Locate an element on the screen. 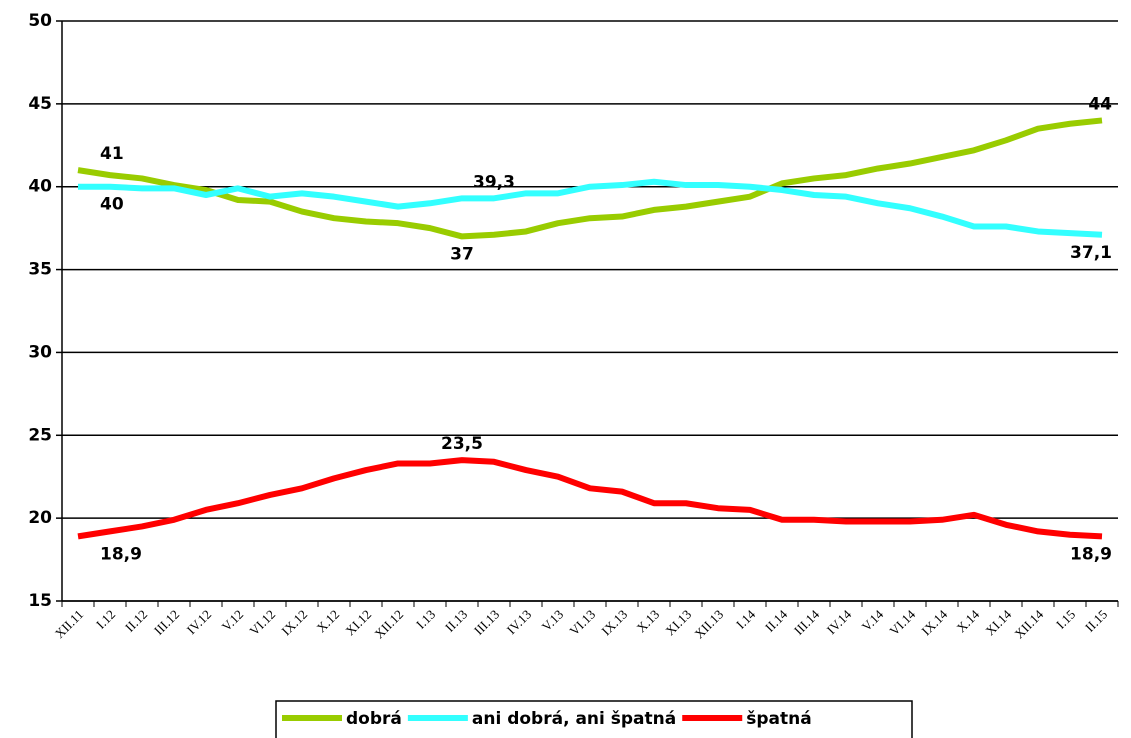 This screenshot has width=1131, height=738. x-tick-label: V.13 is located at coordinates (553, 621).